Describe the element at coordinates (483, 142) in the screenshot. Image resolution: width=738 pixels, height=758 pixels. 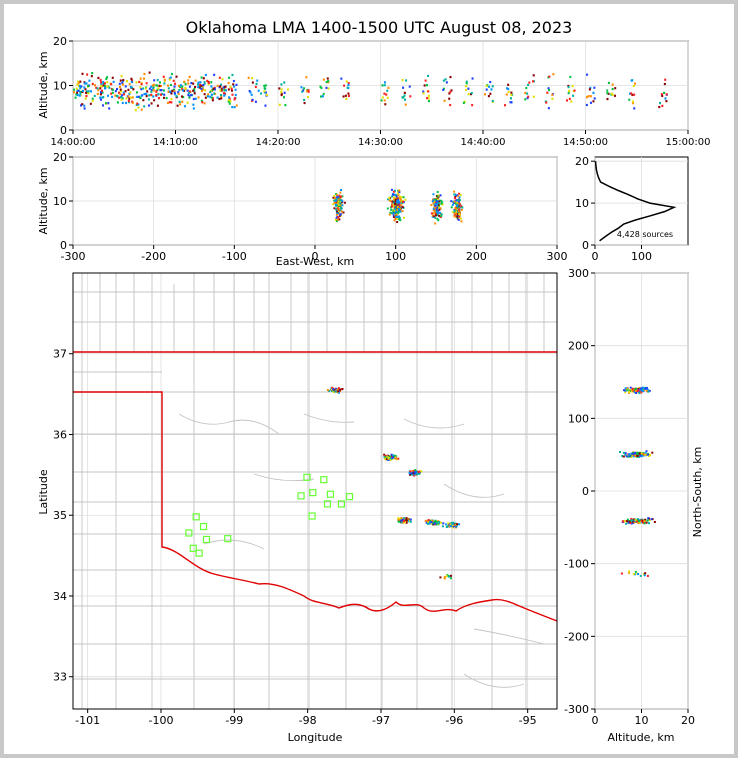
I see `time-tick-label: 14:40:00` at that location.